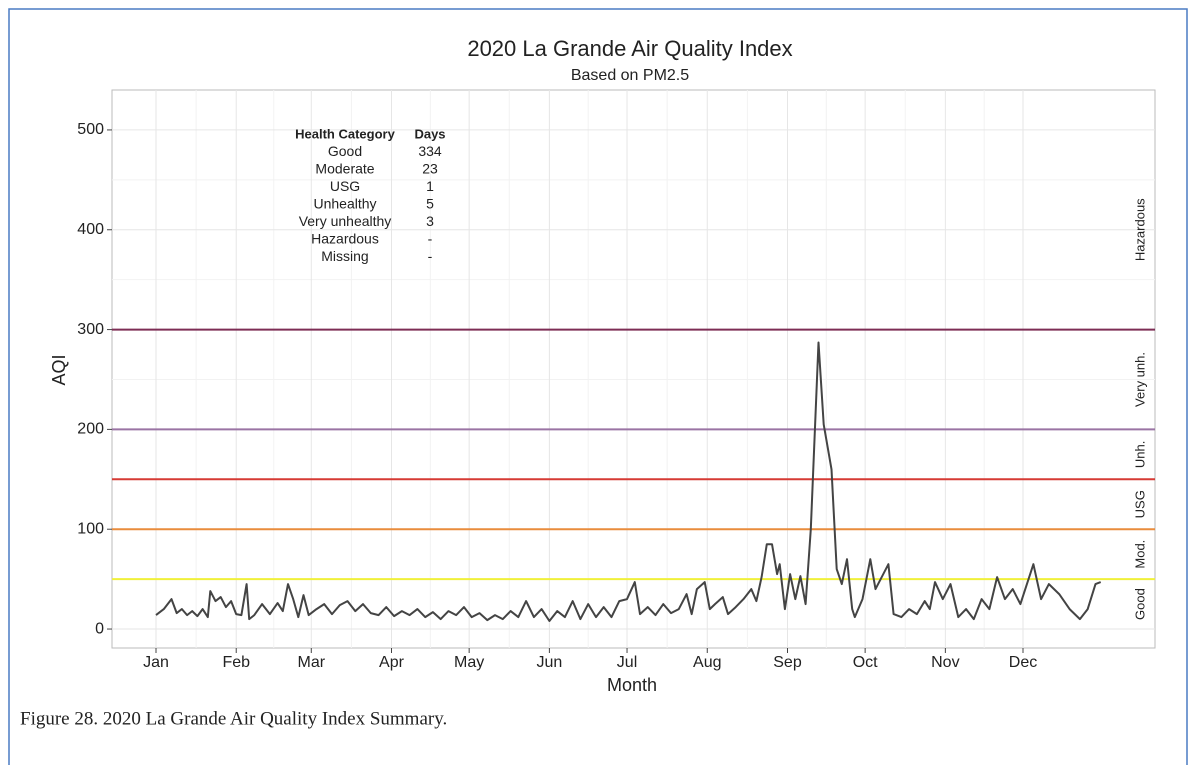  I want to click on band-label: Very unh., so click(1139, 379).